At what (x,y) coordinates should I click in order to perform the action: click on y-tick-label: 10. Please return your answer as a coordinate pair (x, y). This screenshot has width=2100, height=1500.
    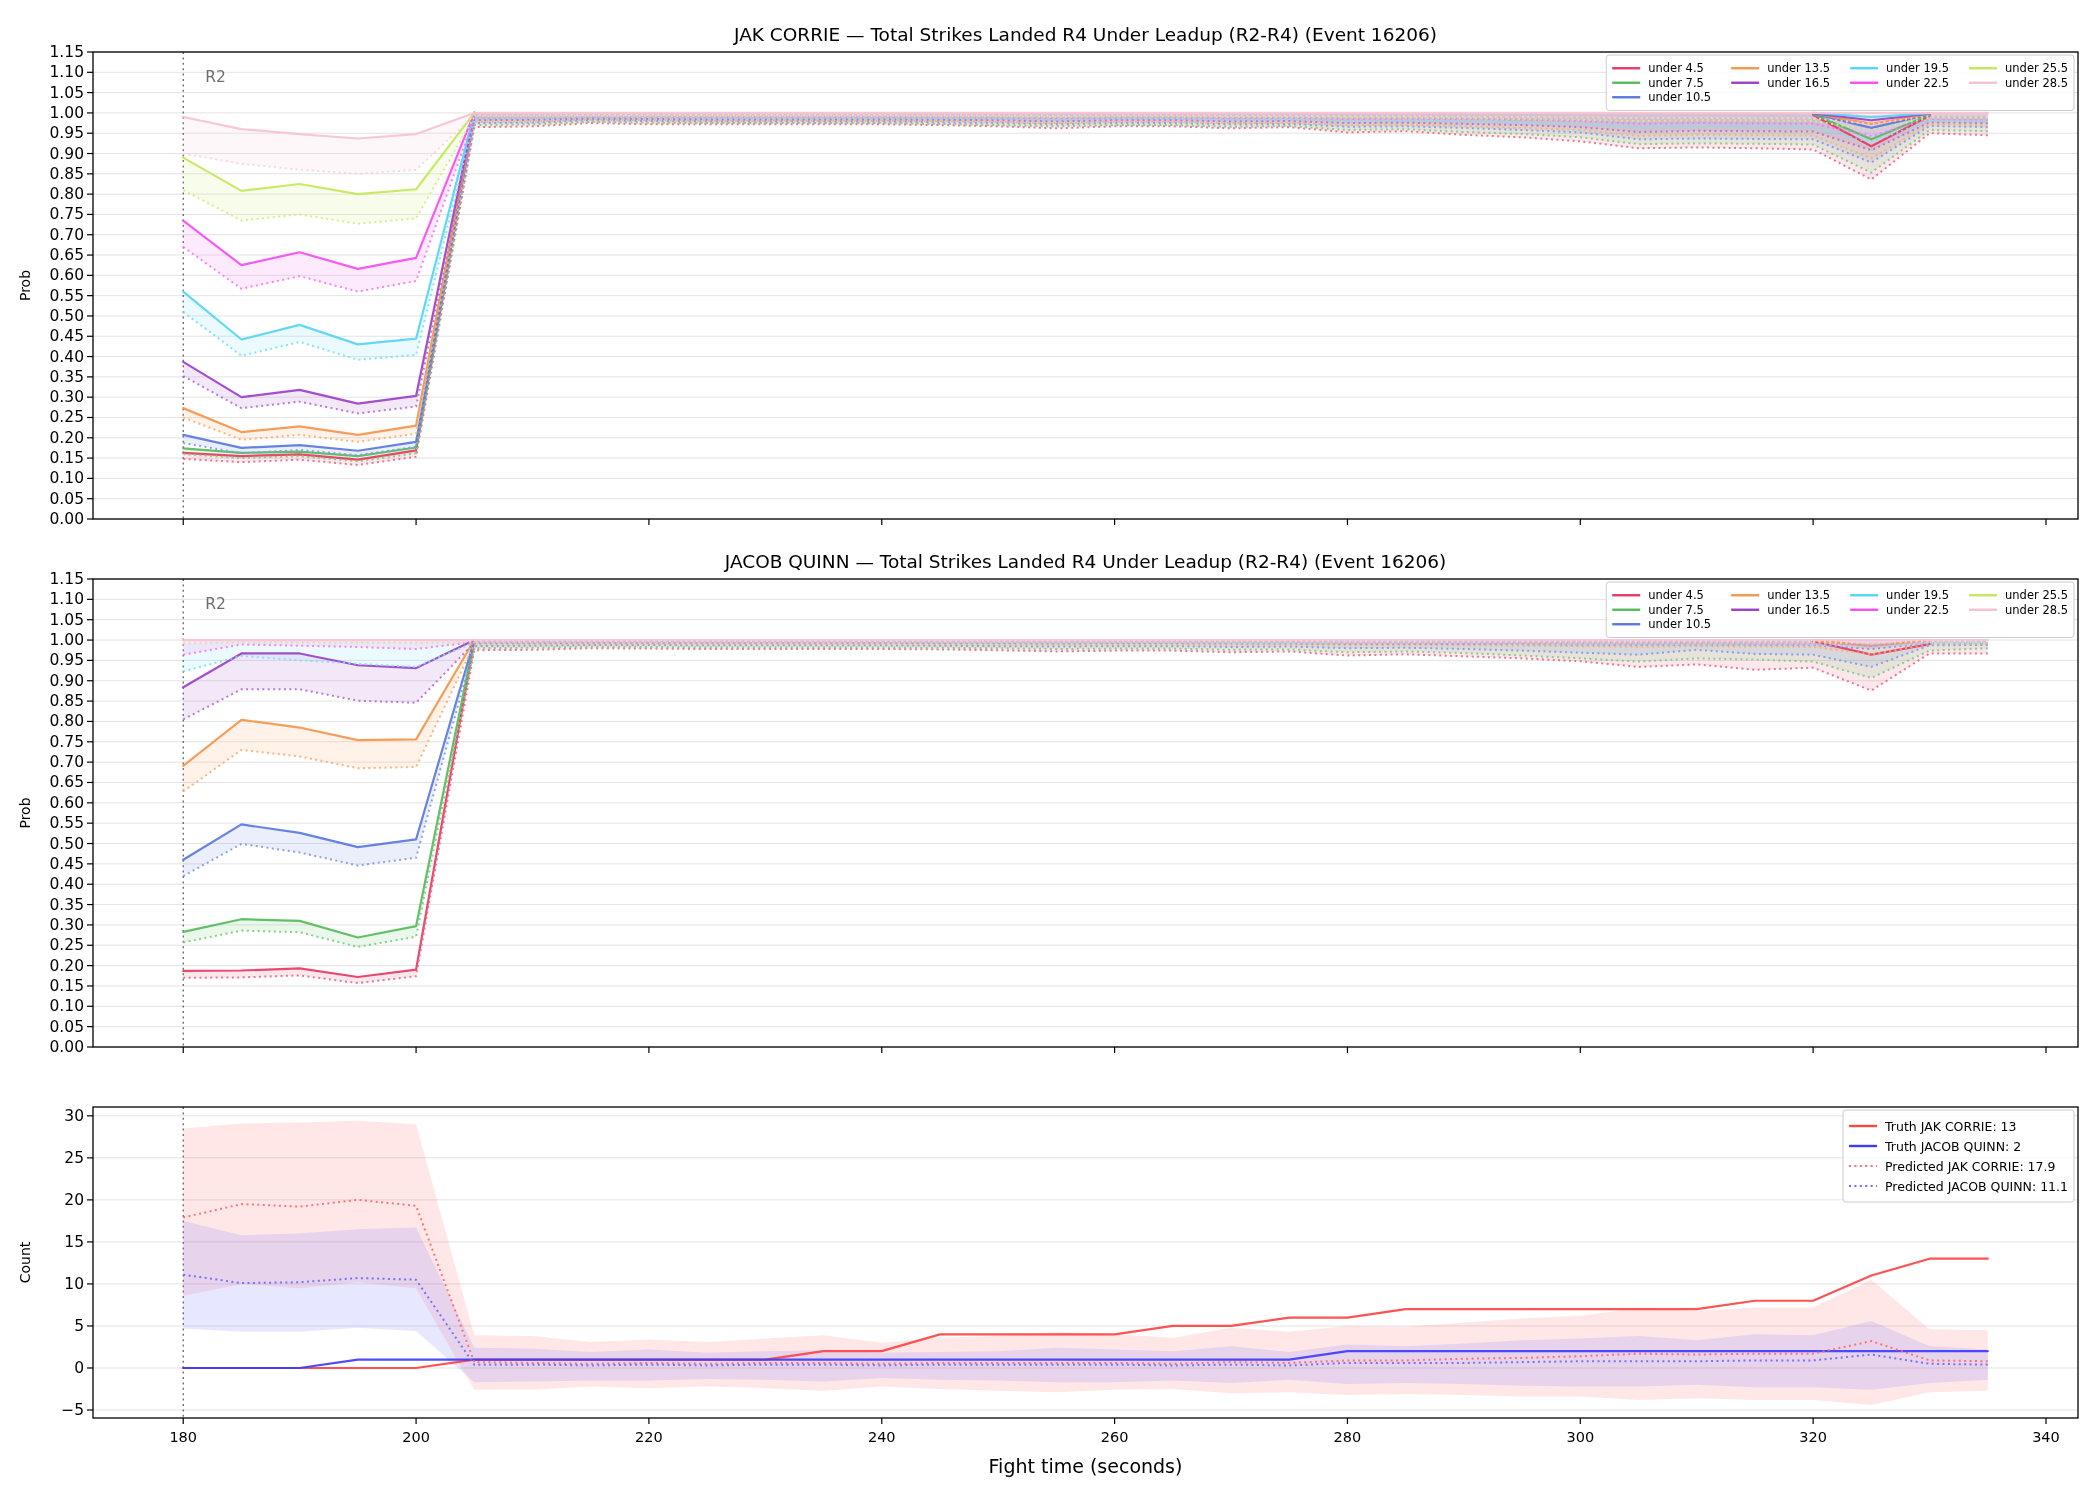
    Looking at the image, I should click on (74, 1283).